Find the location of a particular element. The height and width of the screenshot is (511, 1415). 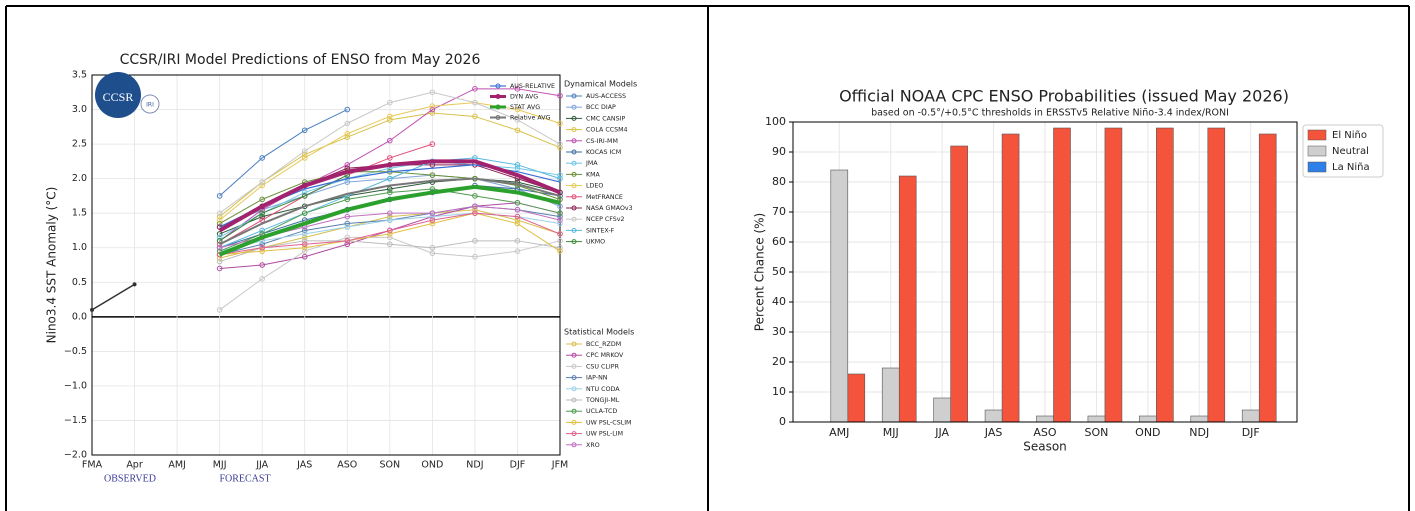

legend-label: UW PSL-CSLIM is located at coordinates (609, 422).